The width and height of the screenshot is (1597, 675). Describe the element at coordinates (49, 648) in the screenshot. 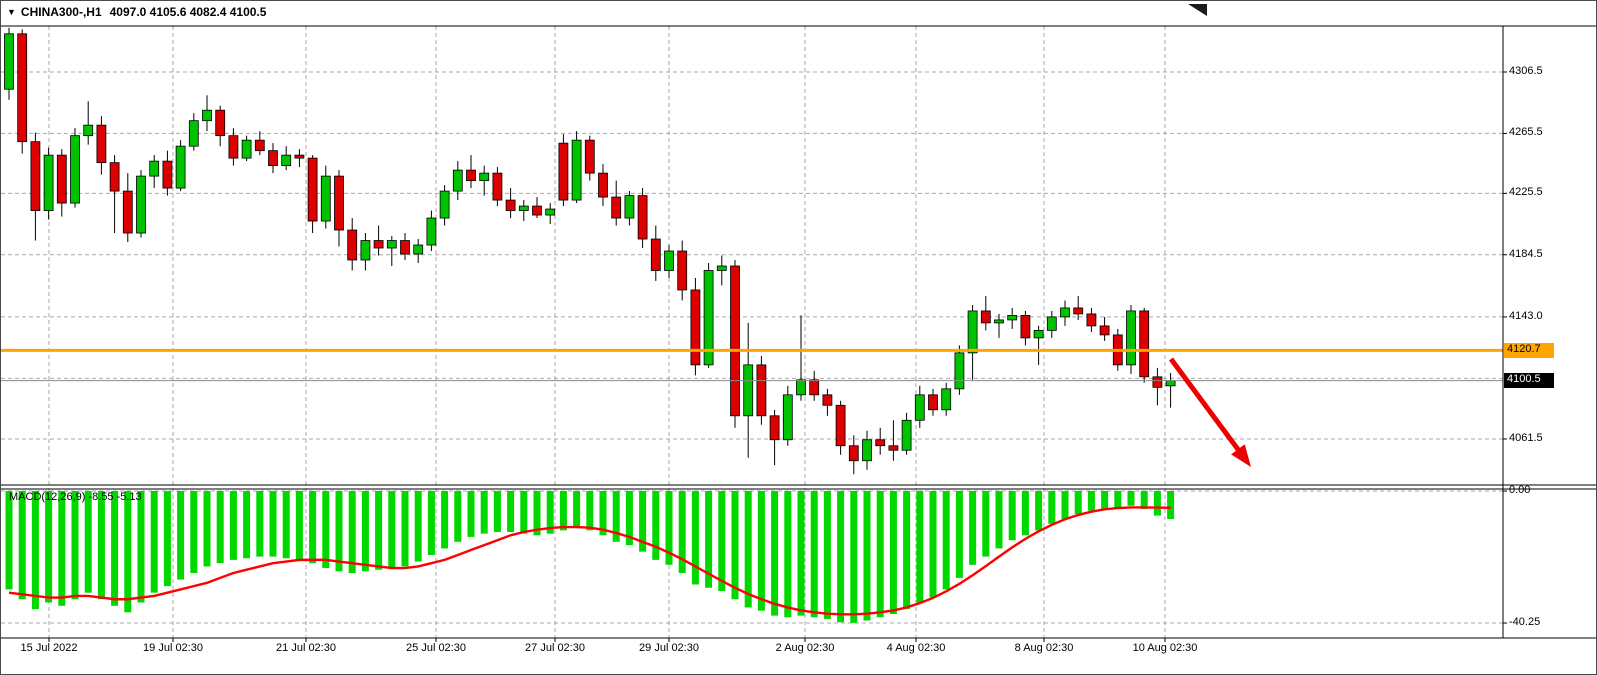

I see `time-axis-label: 15 Jul 2022` at that location.